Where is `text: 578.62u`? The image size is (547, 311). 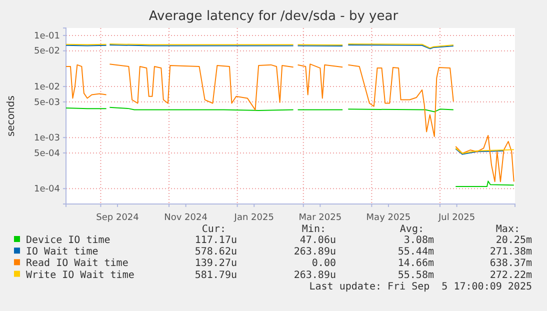 text: 578.62u is located at coordinates (215, 252).